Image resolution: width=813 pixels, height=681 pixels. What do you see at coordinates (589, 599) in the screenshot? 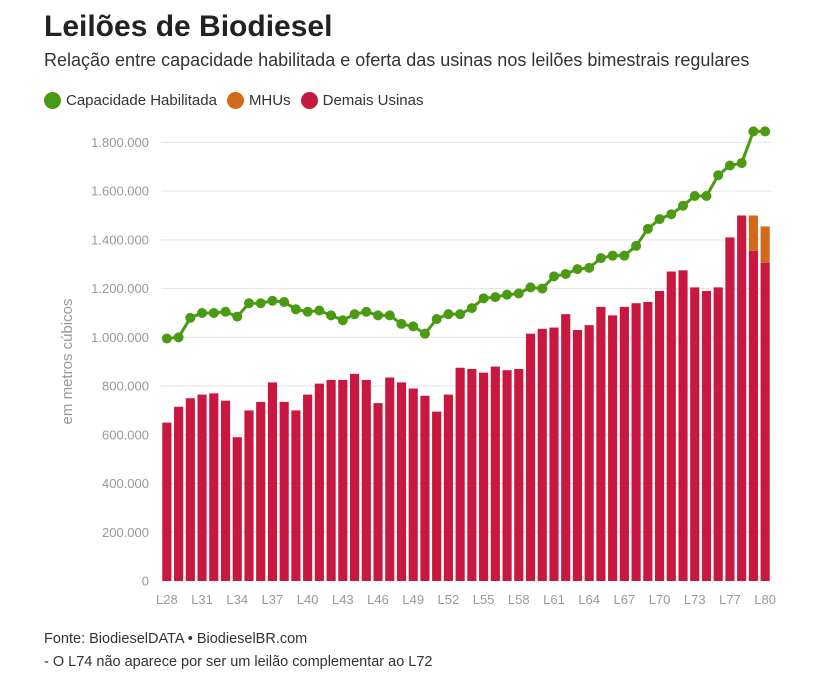
I see `x-tick-label: L64` at bounding box center [589, 599].